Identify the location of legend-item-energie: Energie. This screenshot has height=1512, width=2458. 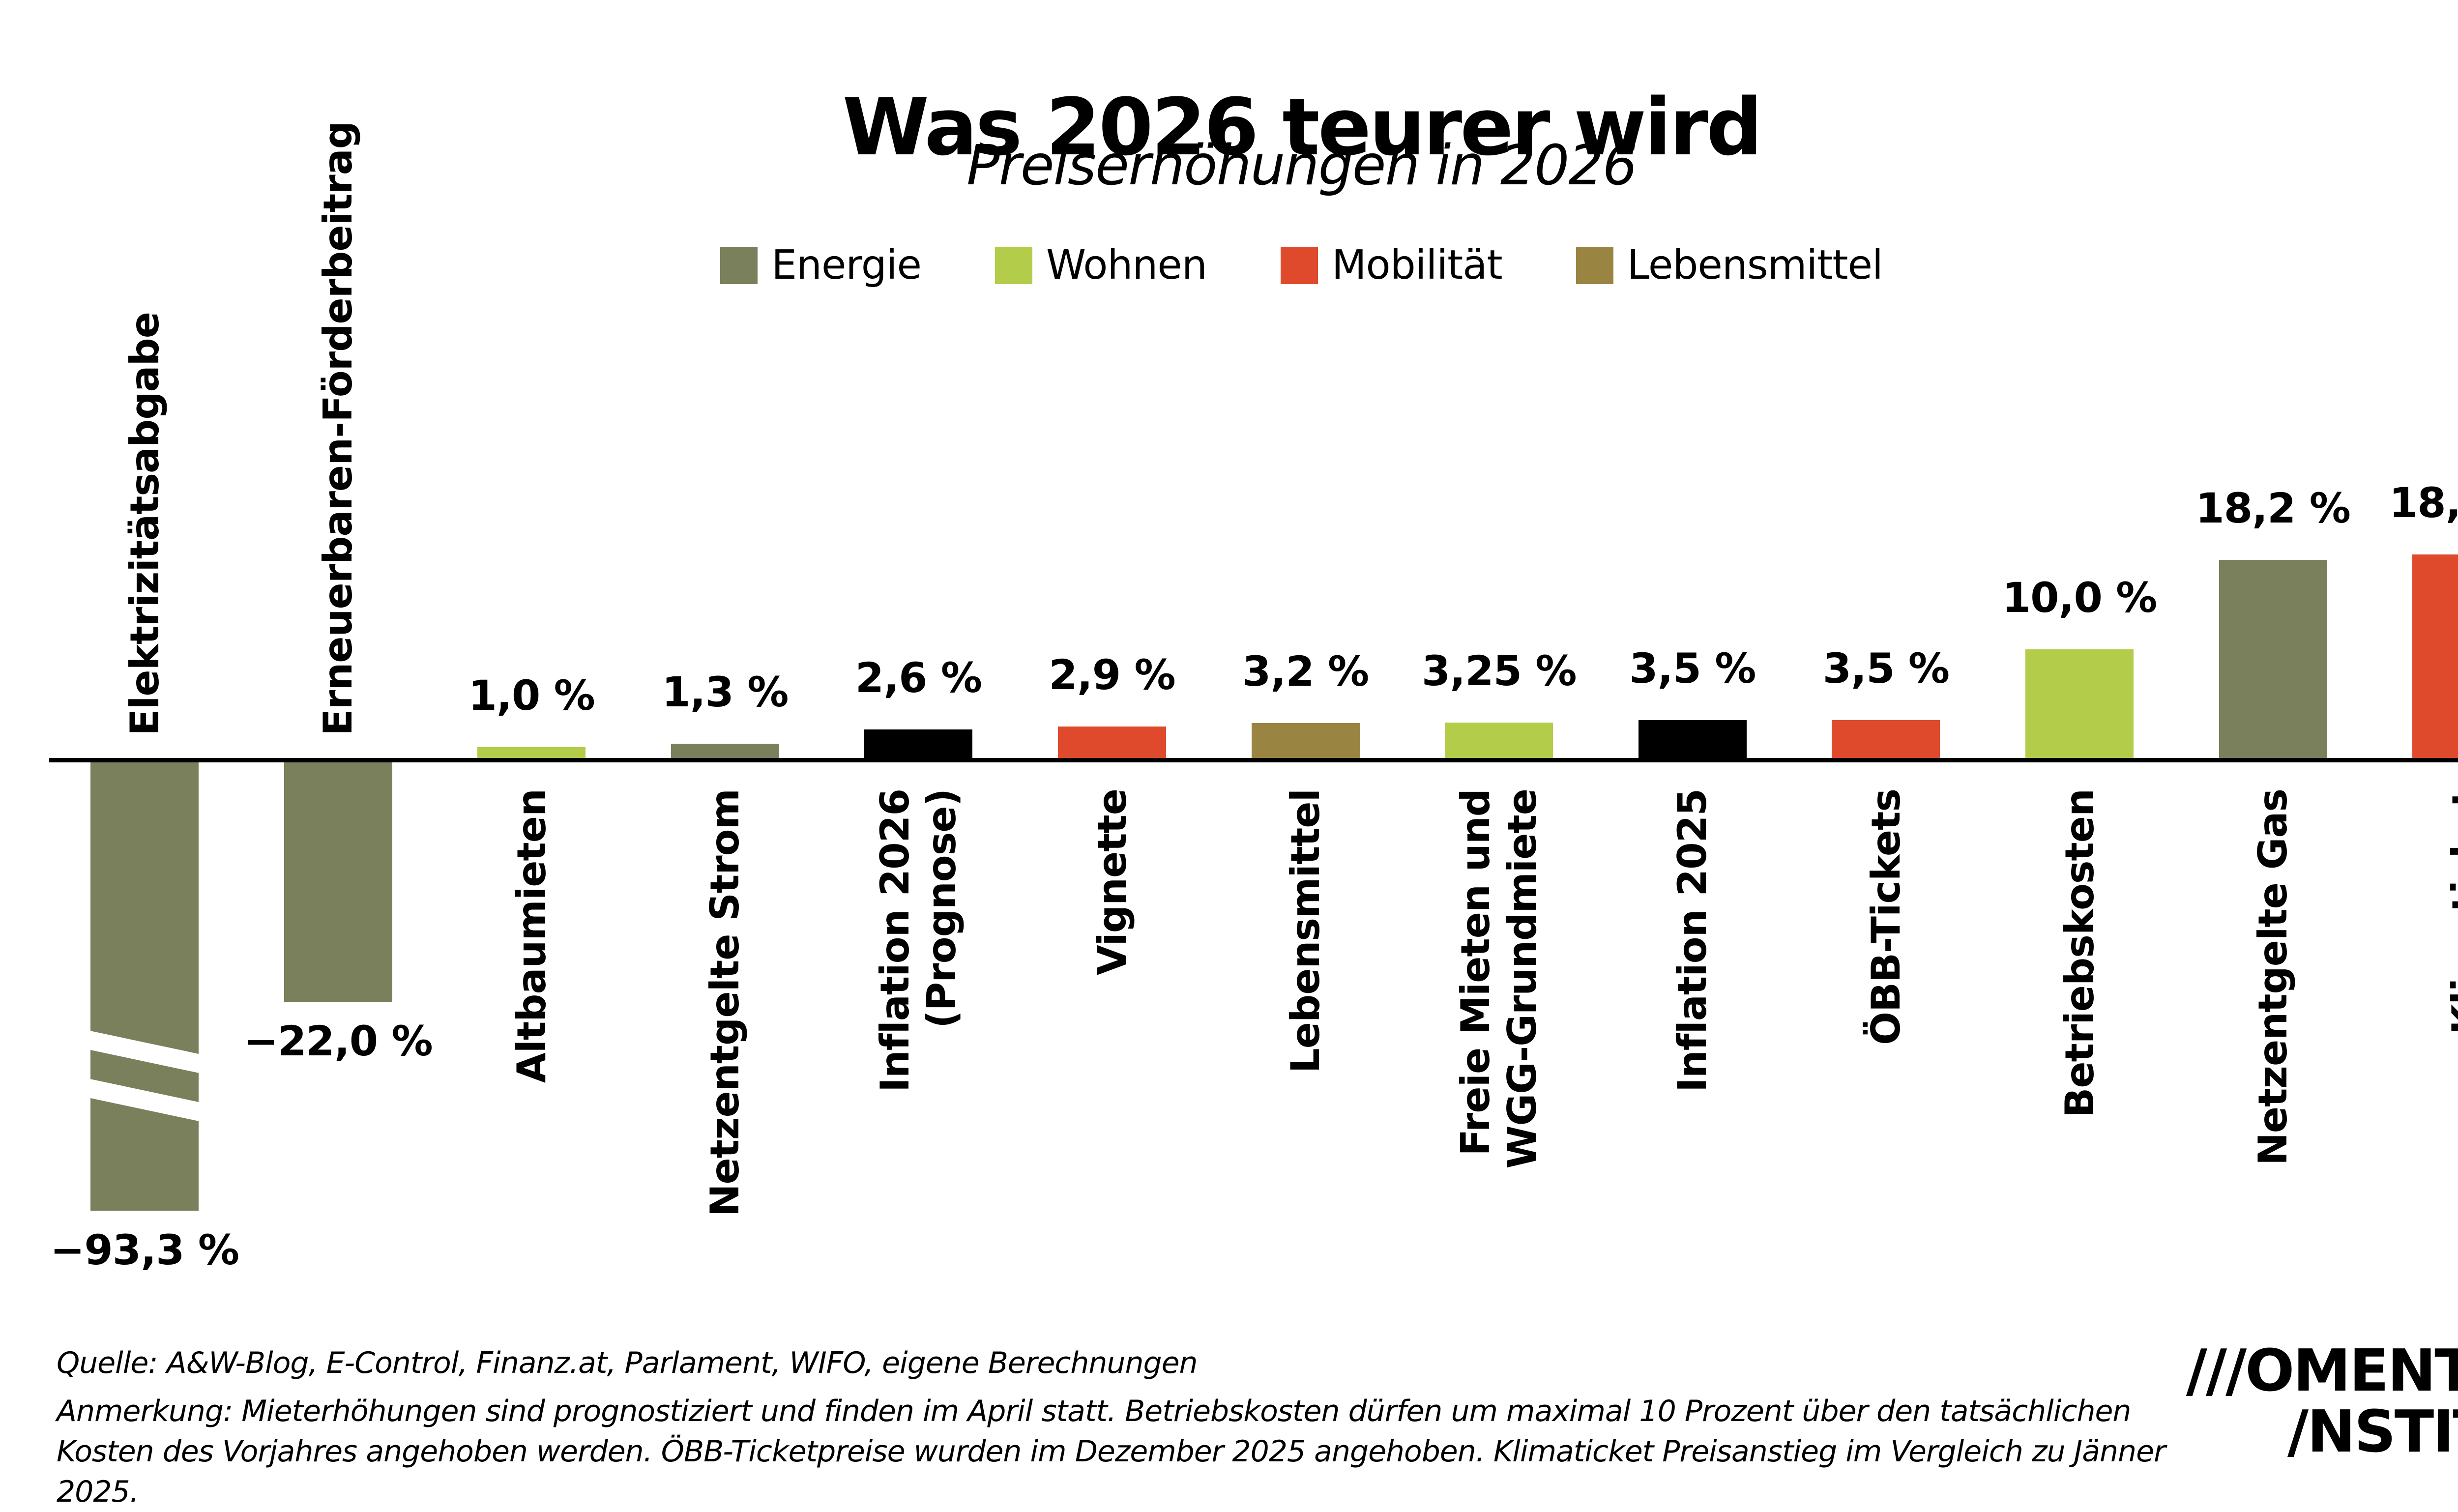
(821, 265).